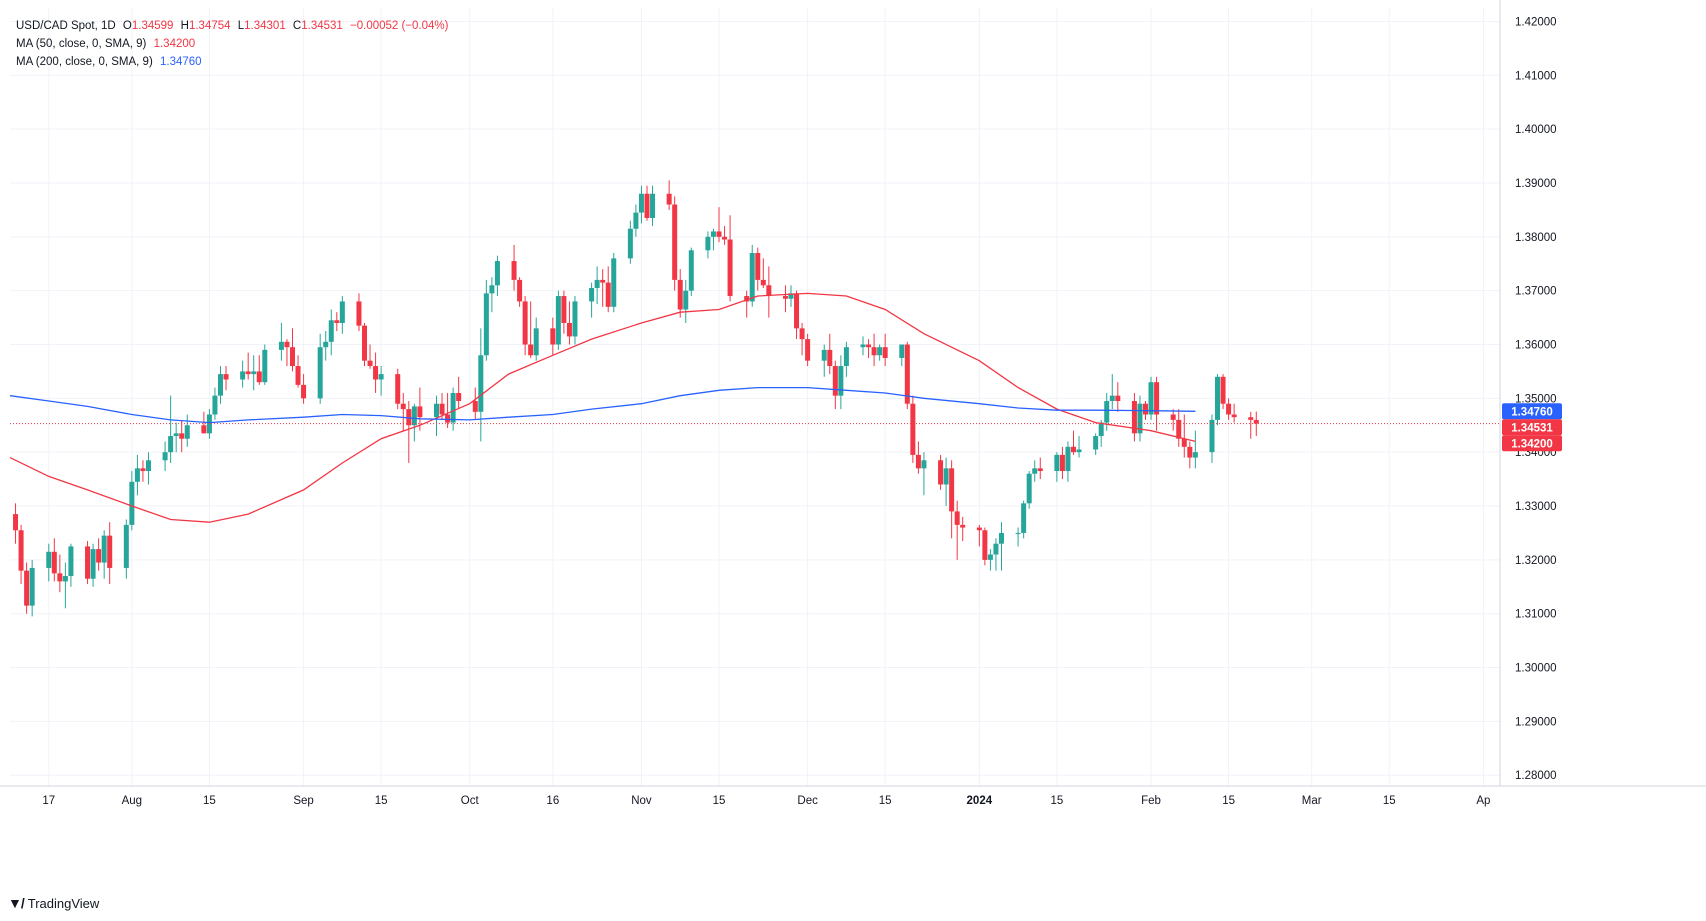  I want to click on legend-ma200-row: MA (200, close, 0, SMA, 9) 1.34760, so click(232, 62).